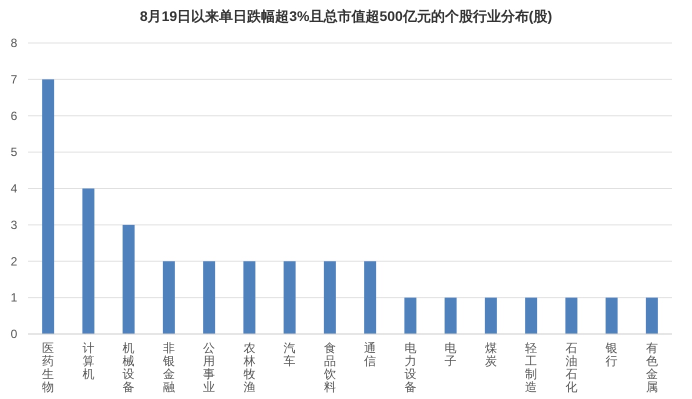  Describe the element at coordinates (571, 367) in the screenshot. I see `x-tick-label: 石油石化` at that location.